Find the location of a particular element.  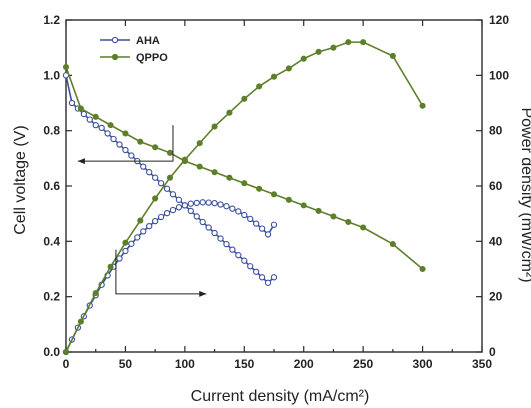

x-tick-label: 350 is located at coordinates (482, 364).